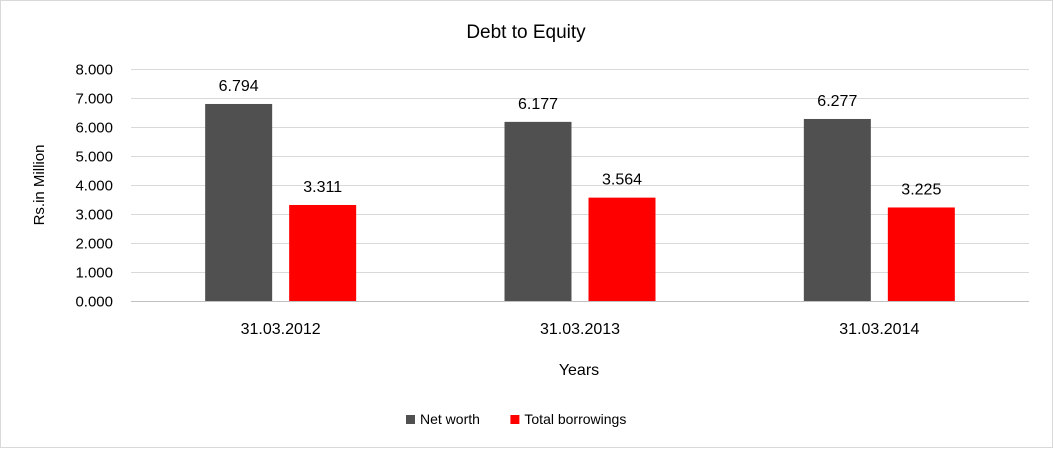 The height and width of the screenshot is (452, 1053). I want to click on y-tick-label: 2.000, so click(94, 244).